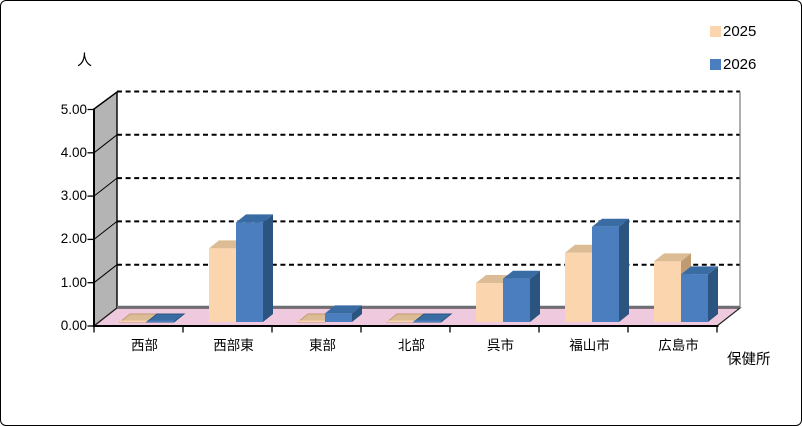 The width and height of the screenshot is (802, 426). Describe the element at coordinates (73, 196) in the screenshot. I see `y-tick-label-3.00: 3.00` at that location.